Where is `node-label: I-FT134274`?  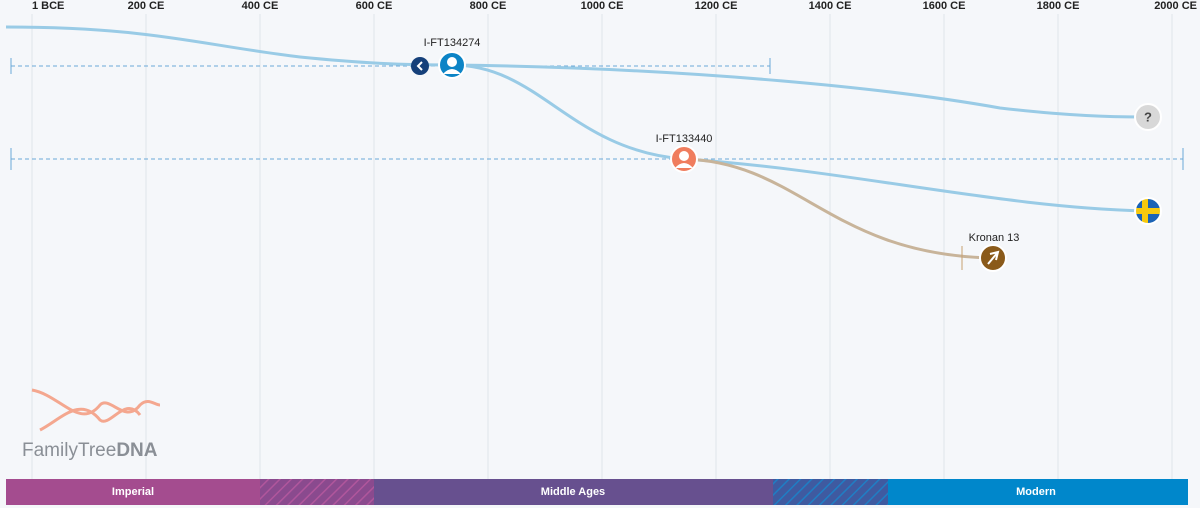
node-label: I-FT134274 is located at coordinates (452, 43).